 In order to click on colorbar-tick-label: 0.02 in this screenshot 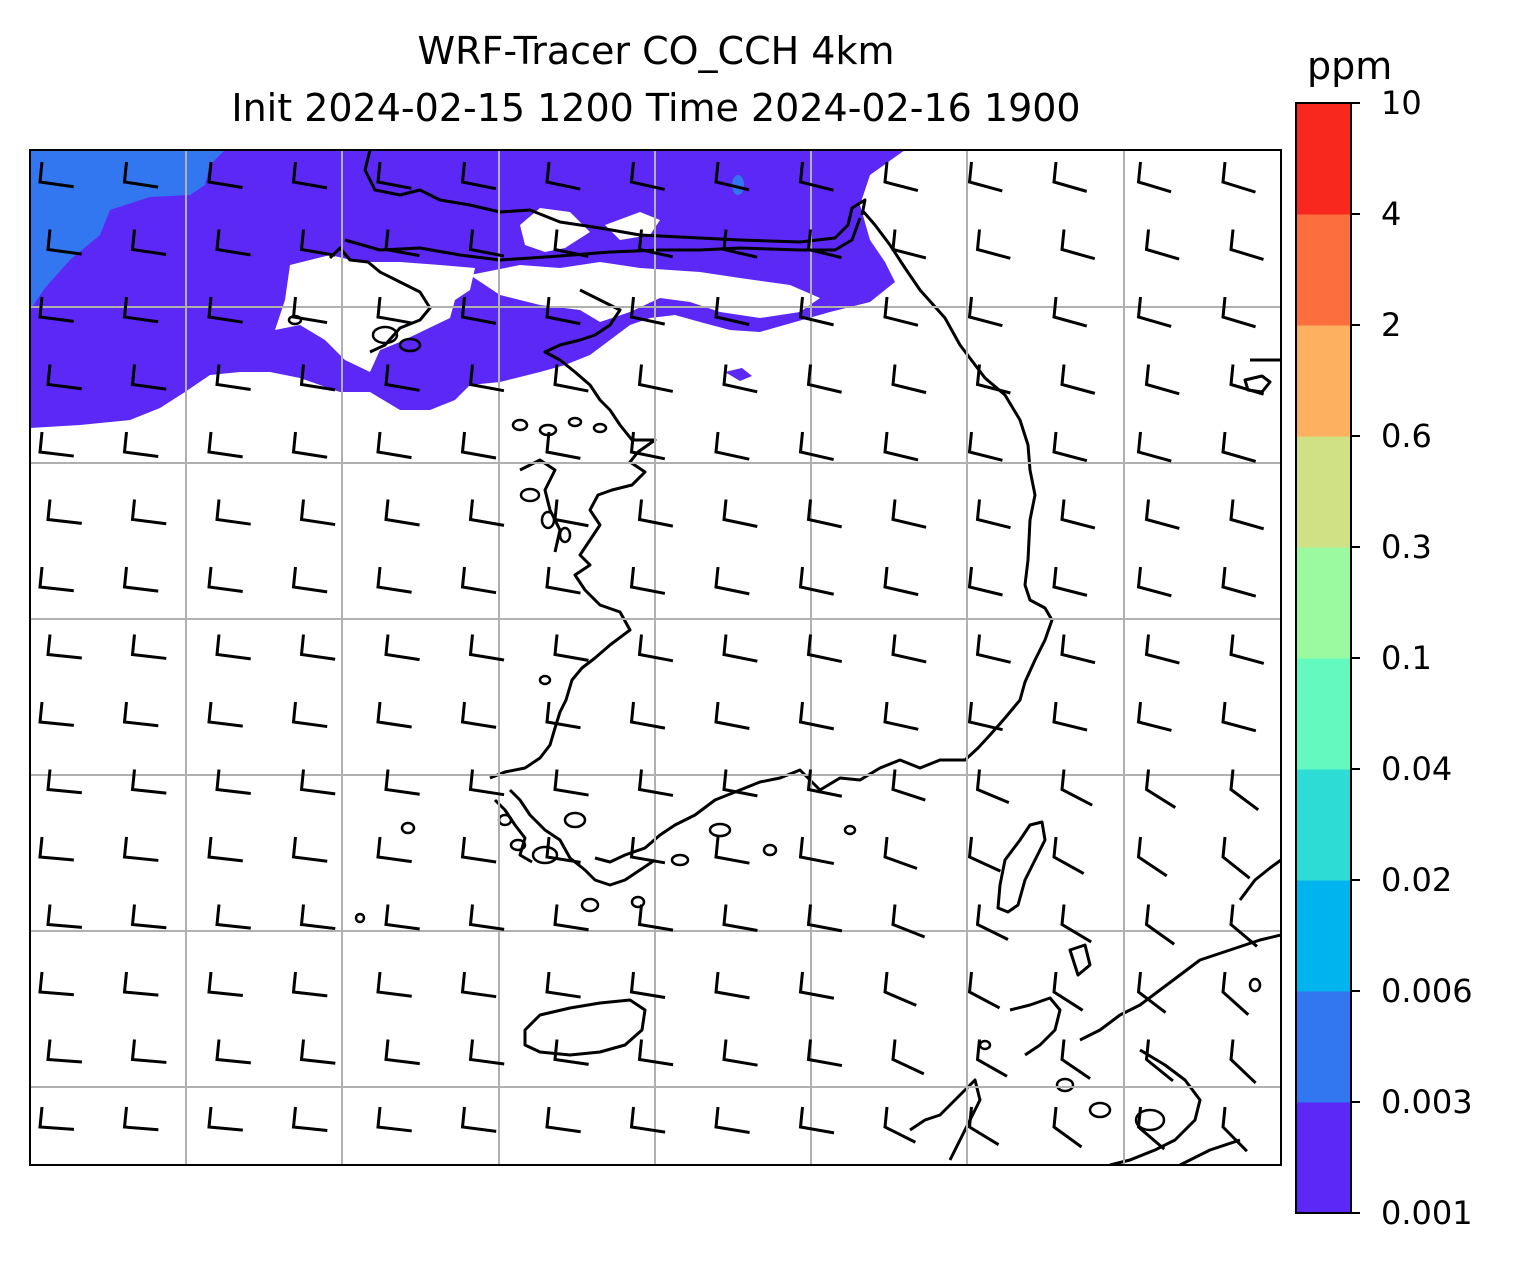, I will do `click(1417, 880)`.